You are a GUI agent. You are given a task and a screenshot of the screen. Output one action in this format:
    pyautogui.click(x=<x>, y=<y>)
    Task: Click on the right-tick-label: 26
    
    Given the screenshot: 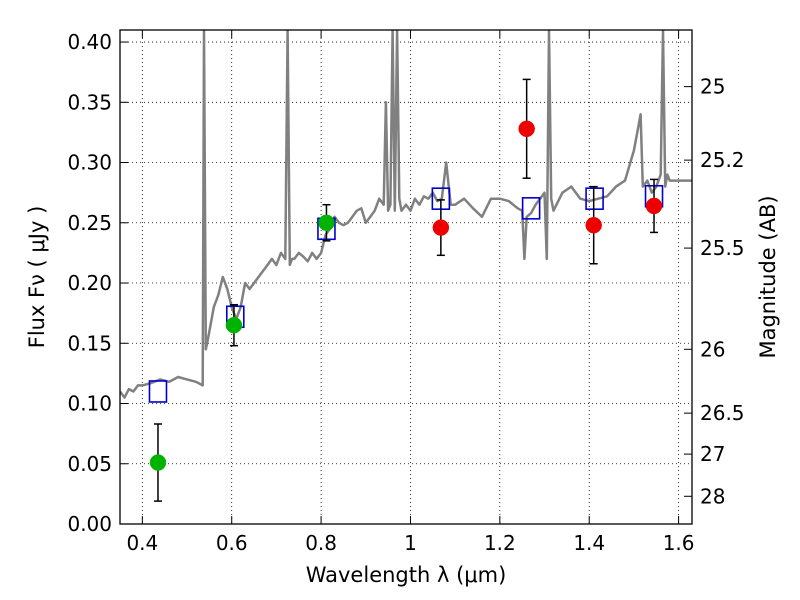 What is the action you would take?
    pyautogui.click(x=712, y=349)
    